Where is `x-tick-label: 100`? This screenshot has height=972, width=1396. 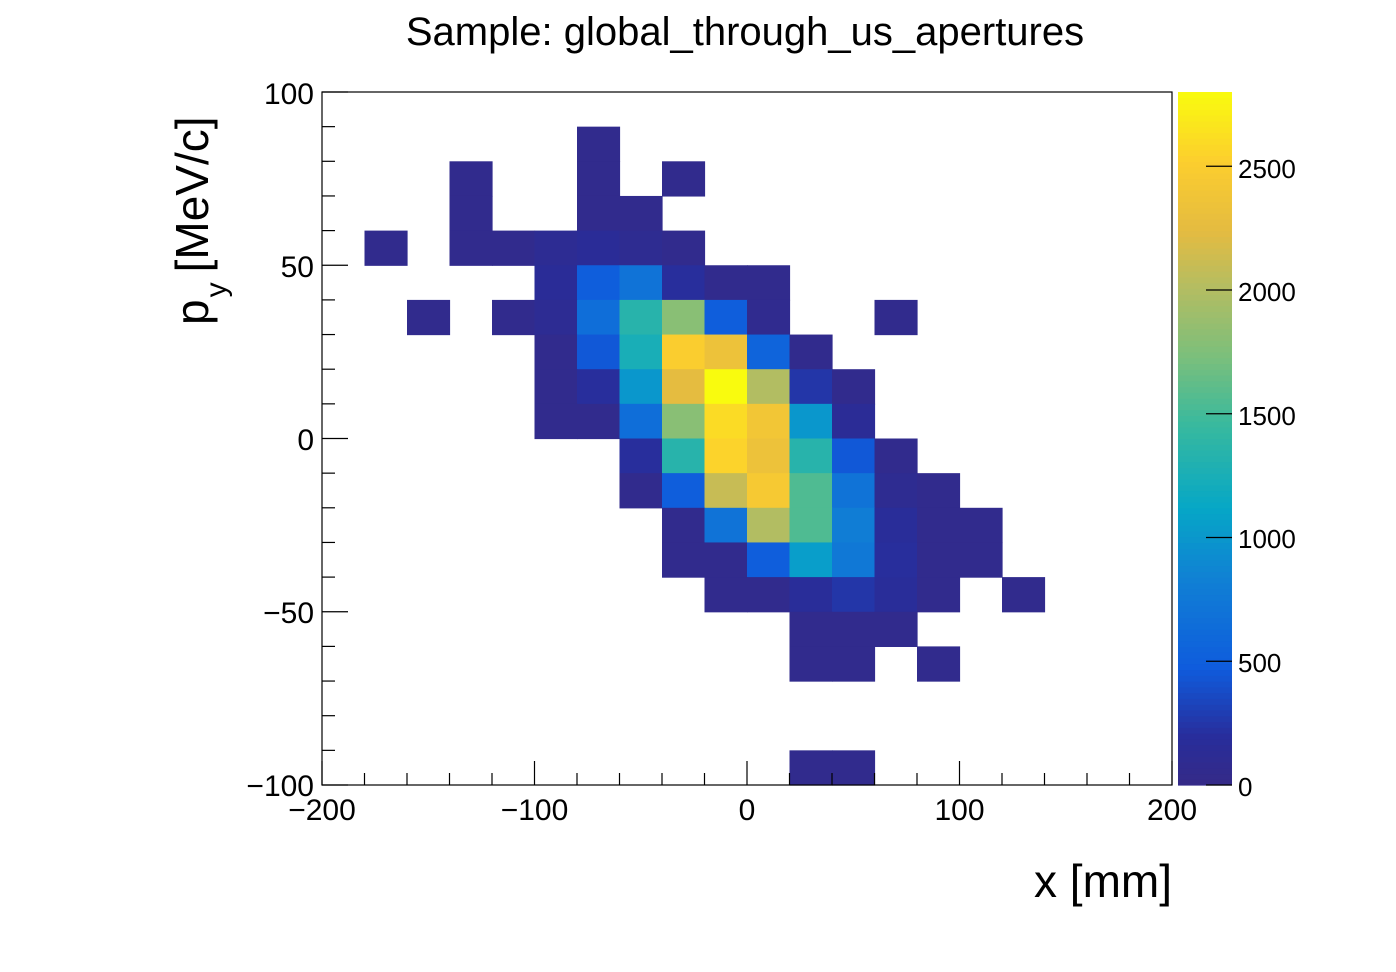
x-tick-label: 100 is located at coordinates (959, 810).